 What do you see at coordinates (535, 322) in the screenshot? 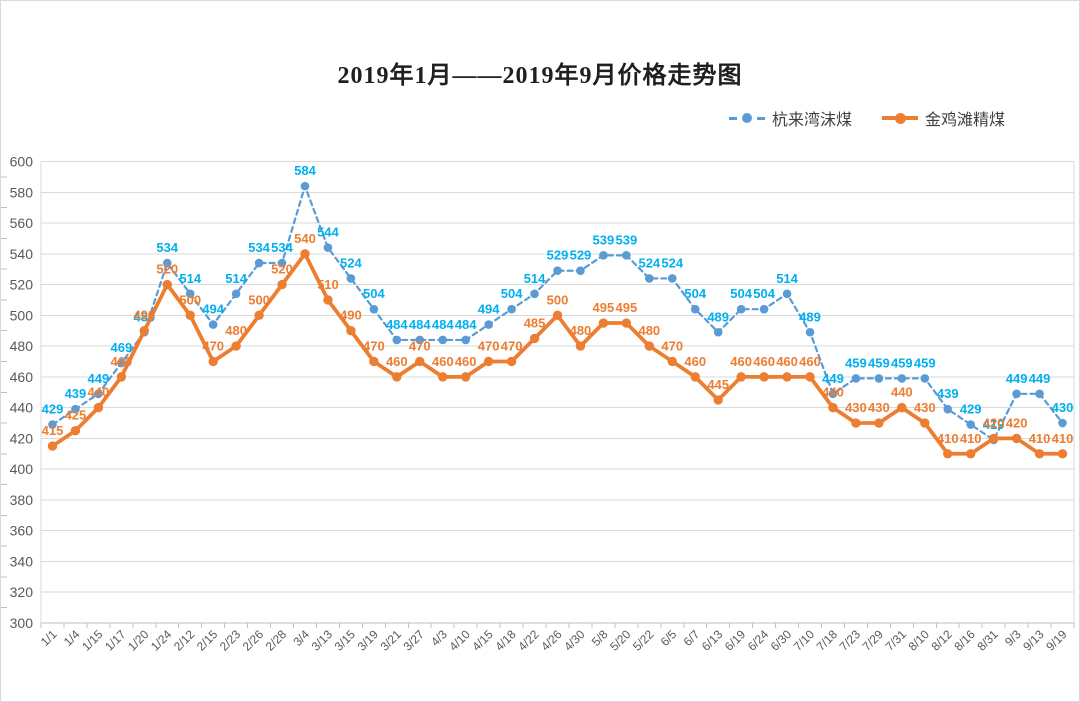
I see `data-label: 485` at bounding box center [535, 322].